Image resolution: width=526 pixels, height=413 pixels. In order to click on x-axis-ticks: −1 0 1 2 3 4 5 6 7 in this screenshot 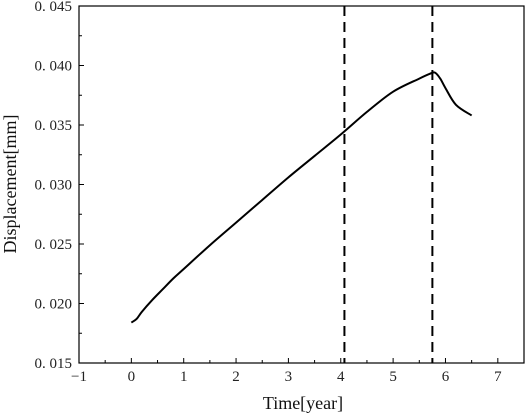, I will do `click(286, 371)`.